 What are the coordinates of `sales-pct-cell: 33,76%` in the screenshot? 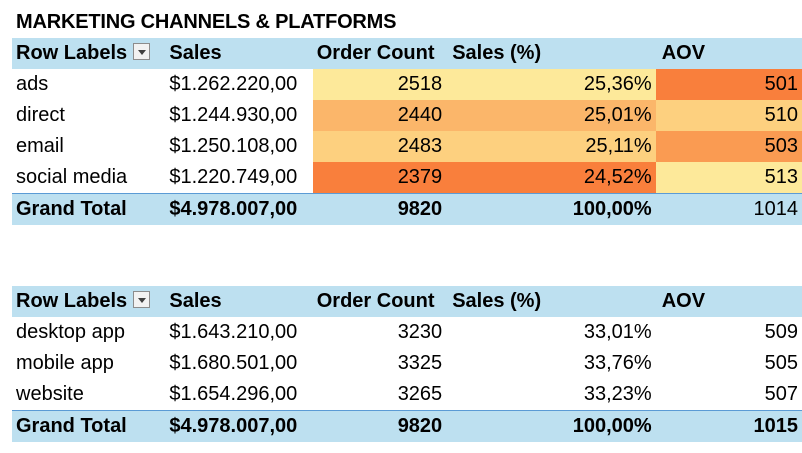 It's located at (617, 363).